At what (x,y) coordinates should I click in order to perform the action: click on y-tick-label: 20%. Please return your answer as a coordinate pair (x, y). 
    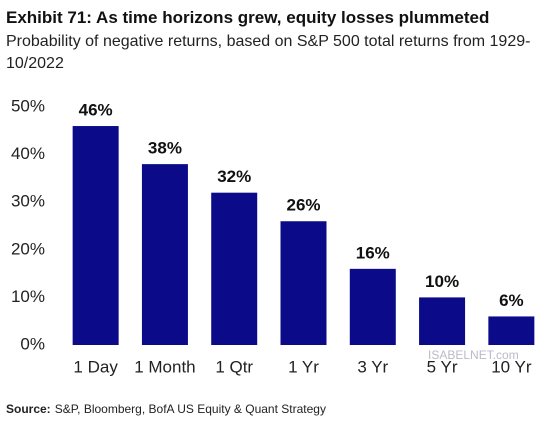
    Looking at the image, I should click on (28, 248).